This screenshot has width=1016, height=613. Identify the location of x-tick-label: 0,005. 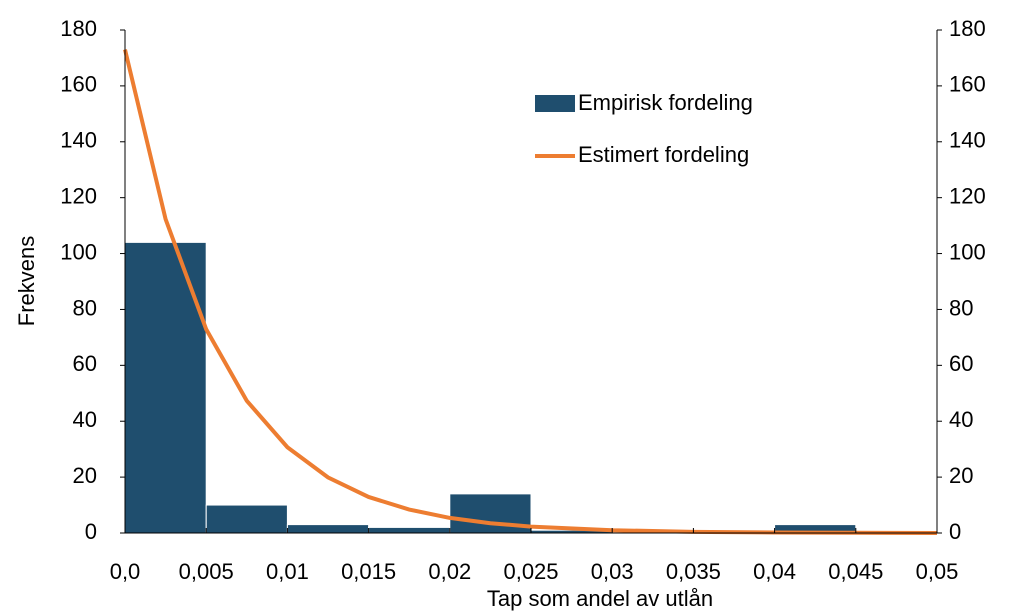
(206, 571).